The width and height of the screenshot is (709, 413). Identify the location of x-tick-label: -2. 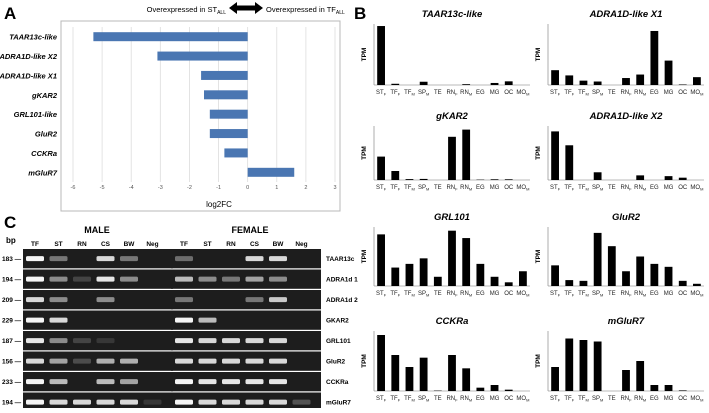
(189, 188).